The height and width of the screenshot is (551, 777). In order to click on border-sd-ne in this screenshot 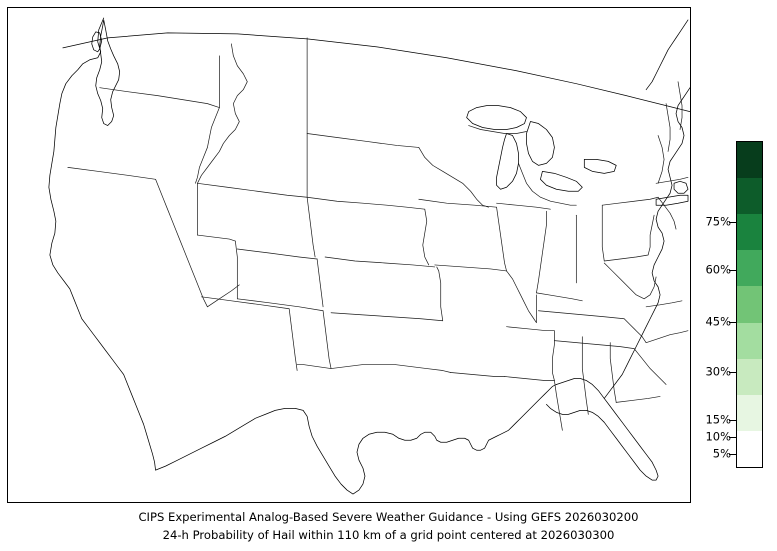, I will do `click(366, 203)`.